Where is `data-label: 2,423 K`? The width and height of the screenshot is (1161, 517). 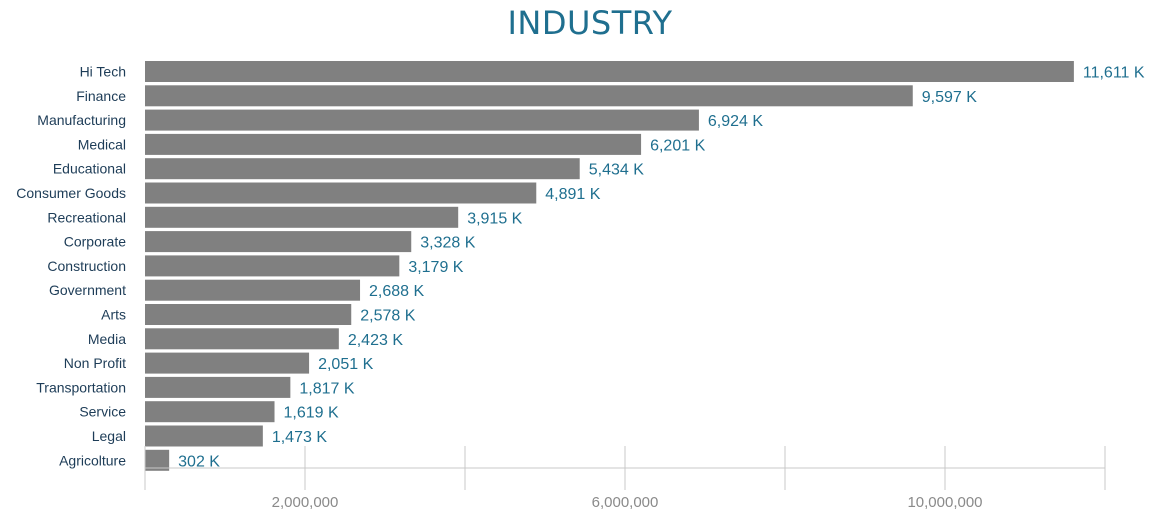 data-label: 2,423 K is located at coordinates (375, 340).